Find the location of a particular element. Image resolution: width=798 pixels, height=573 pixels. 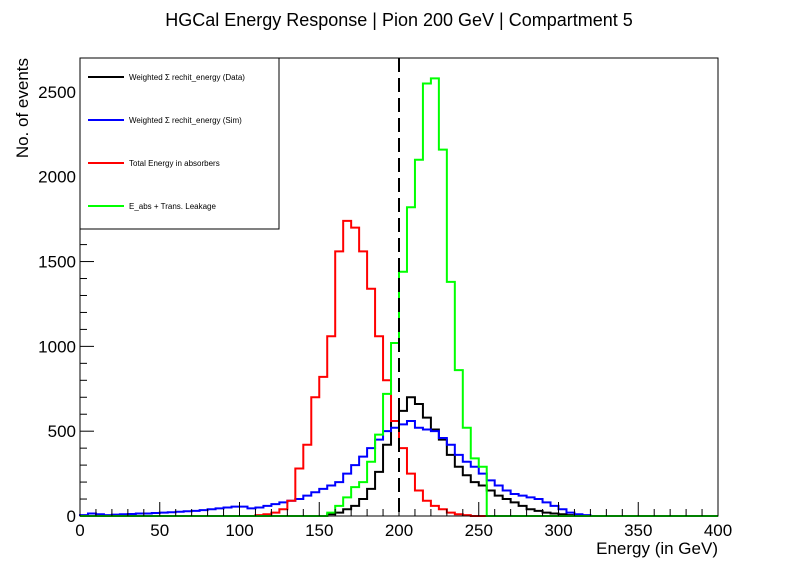

x-axis-label: Energy (in GeV) is located at coordinates (657, 548).